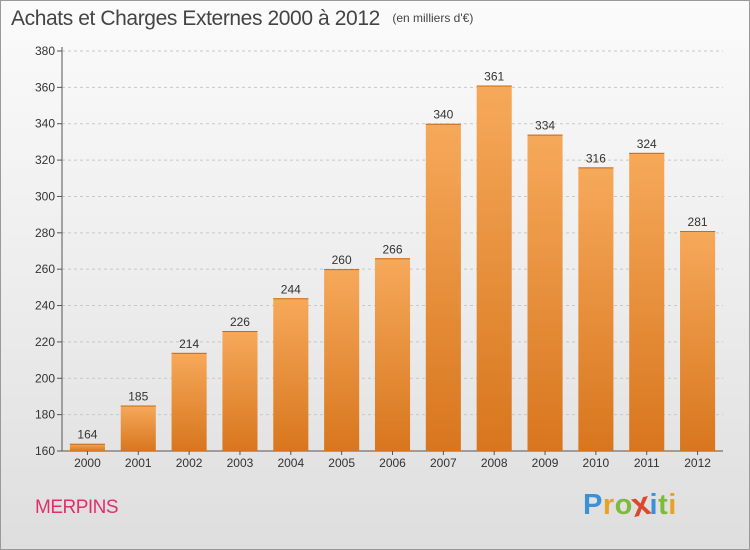  Describe the element at coordinates (342, 260) in the screenshot. I see `data-label: 260` at that location.